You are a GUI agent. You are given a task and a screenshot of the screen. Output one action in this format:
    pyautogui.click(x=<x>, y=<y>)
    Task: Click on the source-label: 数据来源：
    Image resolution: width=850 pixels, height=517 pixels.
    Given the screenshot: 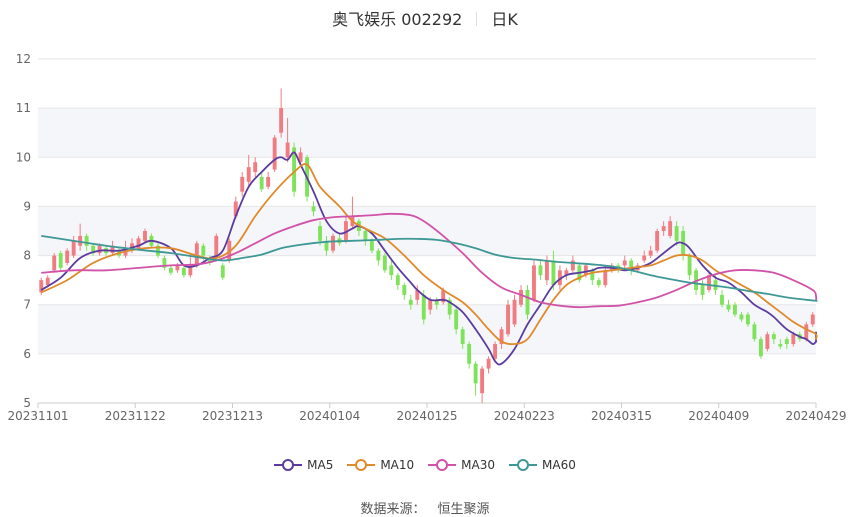 What is the action you would take?
    pyautogui.click(x=393, y=509)
    